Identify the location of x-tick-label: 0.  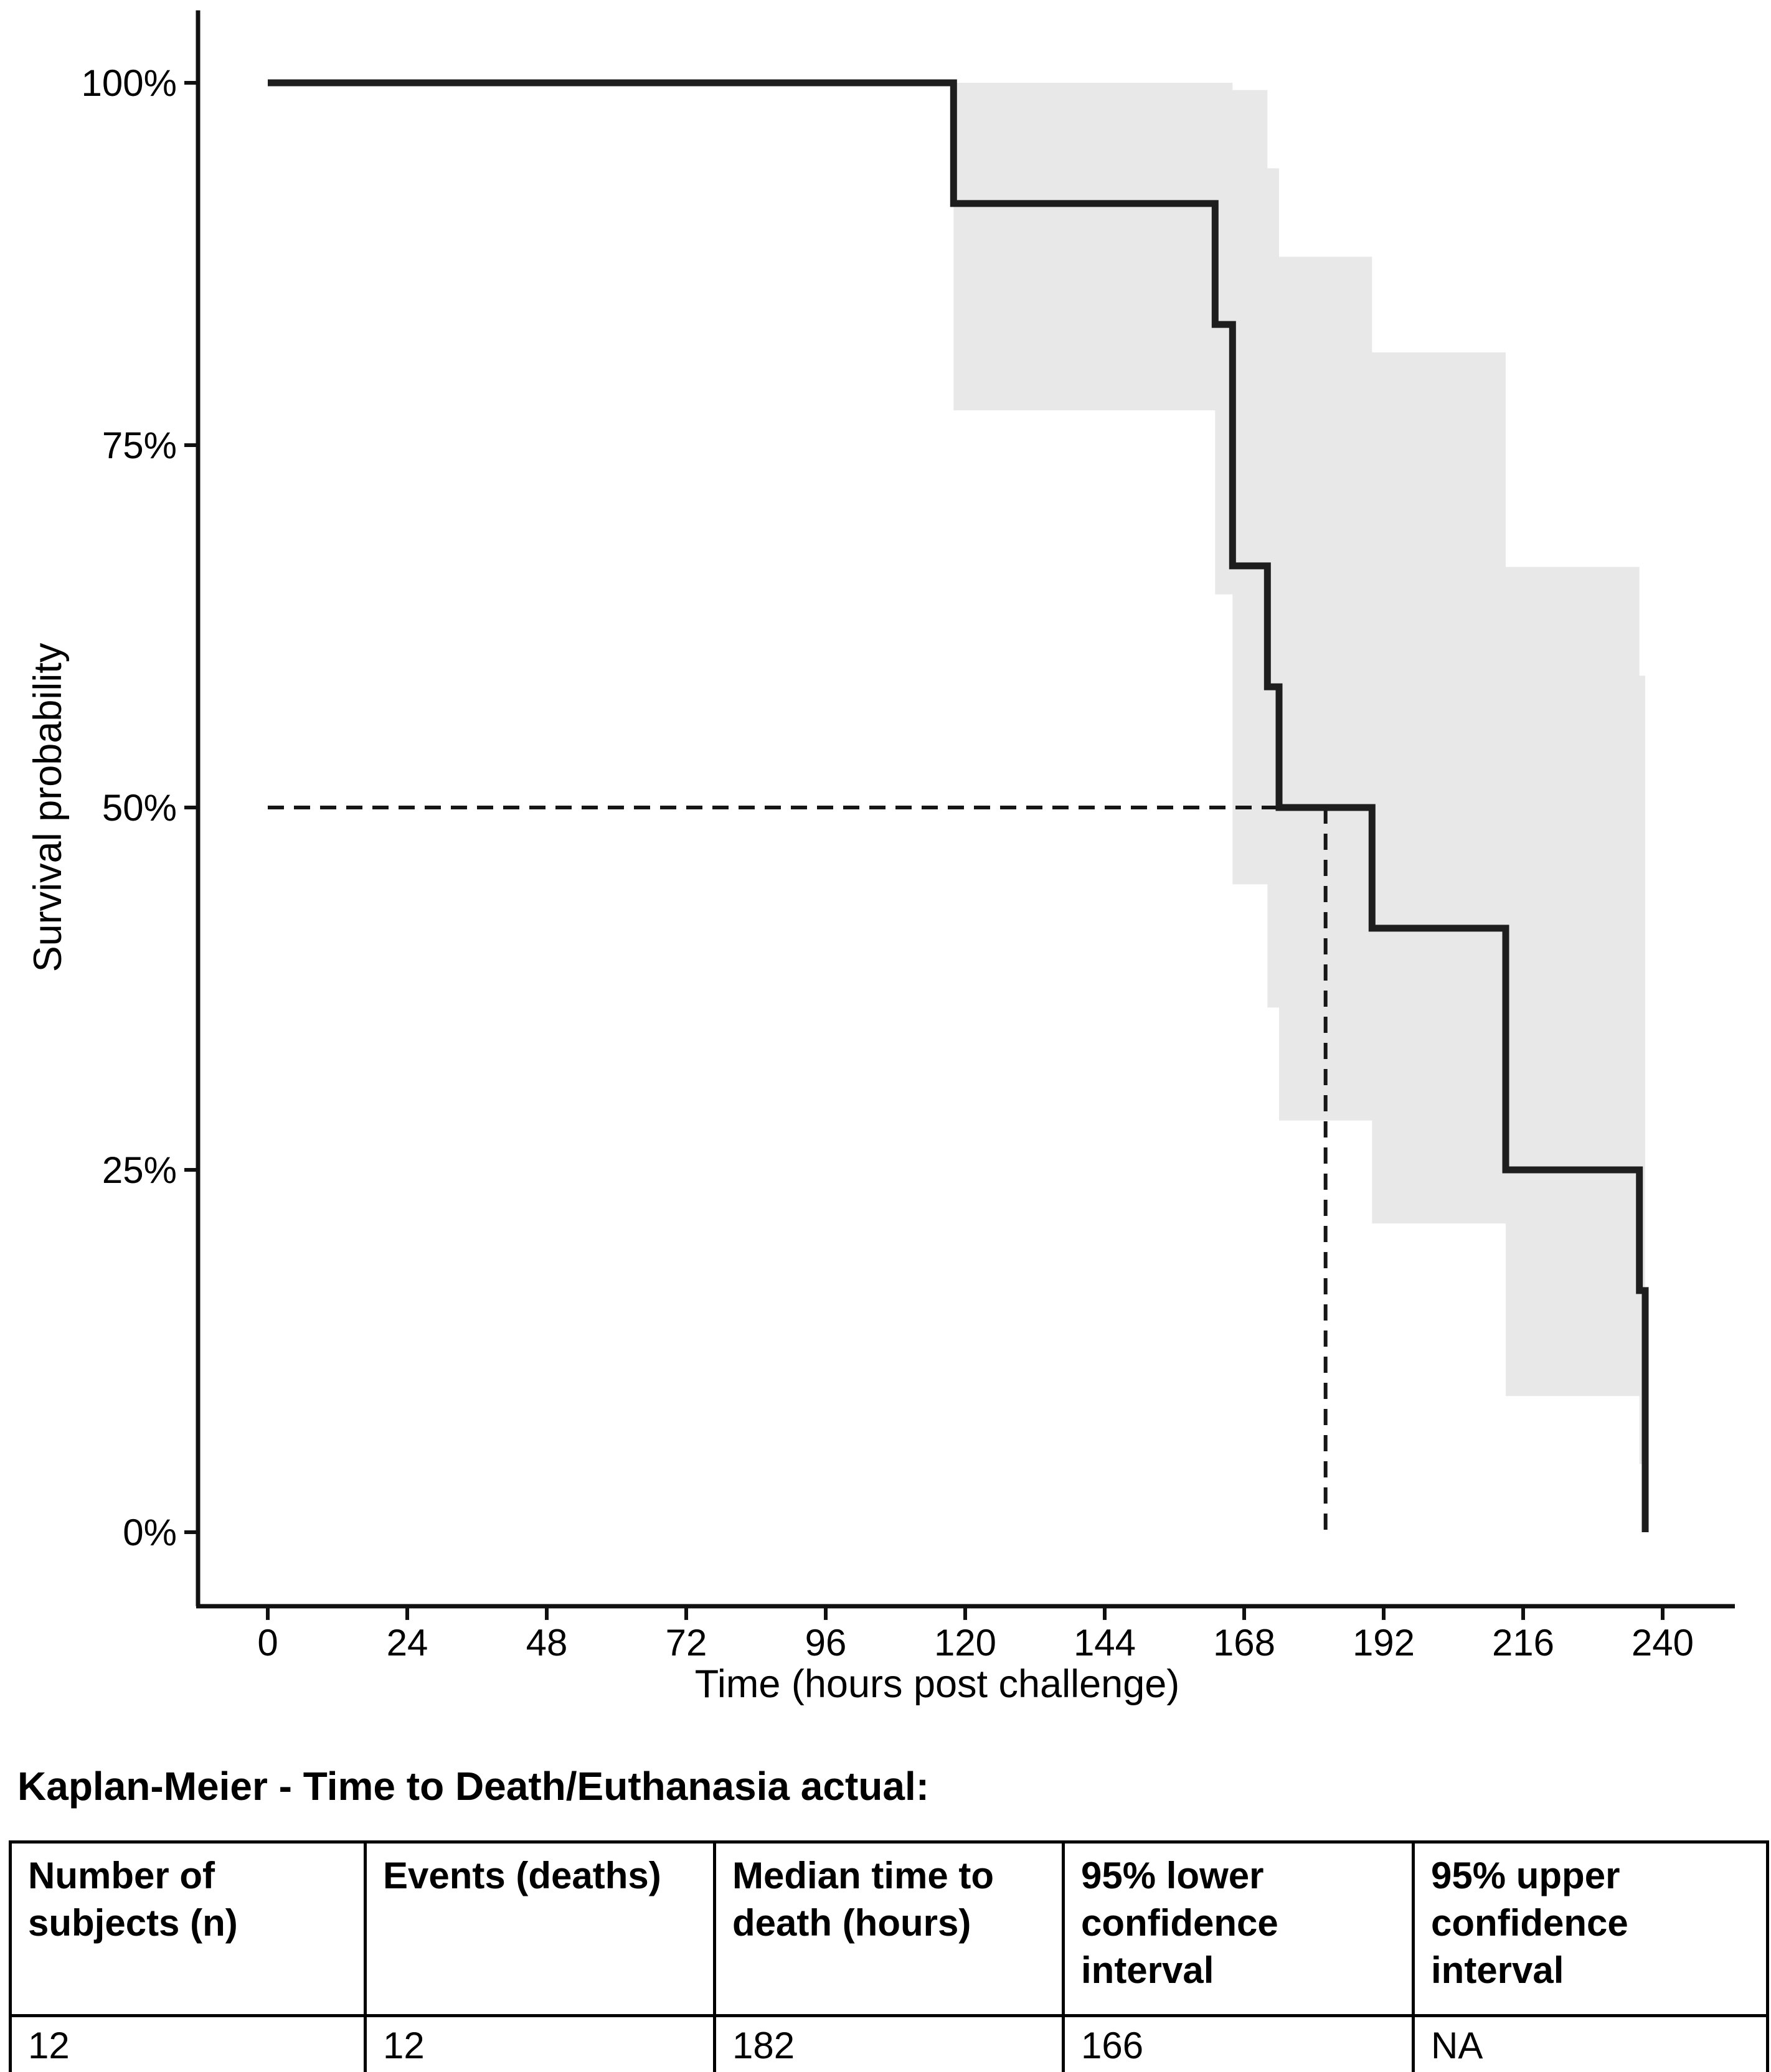
(267, 1643).